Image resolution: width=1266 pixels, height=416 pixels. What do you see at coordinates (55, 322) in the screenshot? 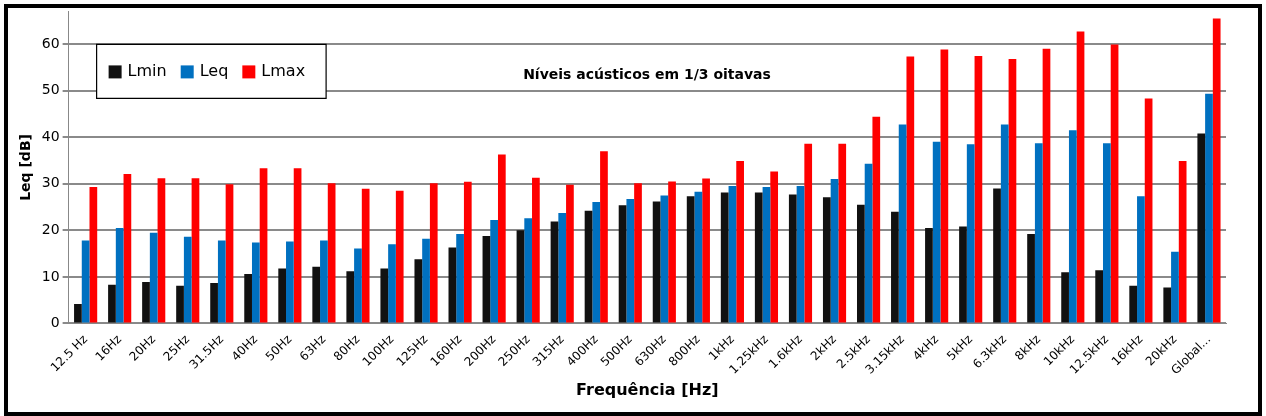
I see `y-tick-label: 0` at bounding box center [55, 322].